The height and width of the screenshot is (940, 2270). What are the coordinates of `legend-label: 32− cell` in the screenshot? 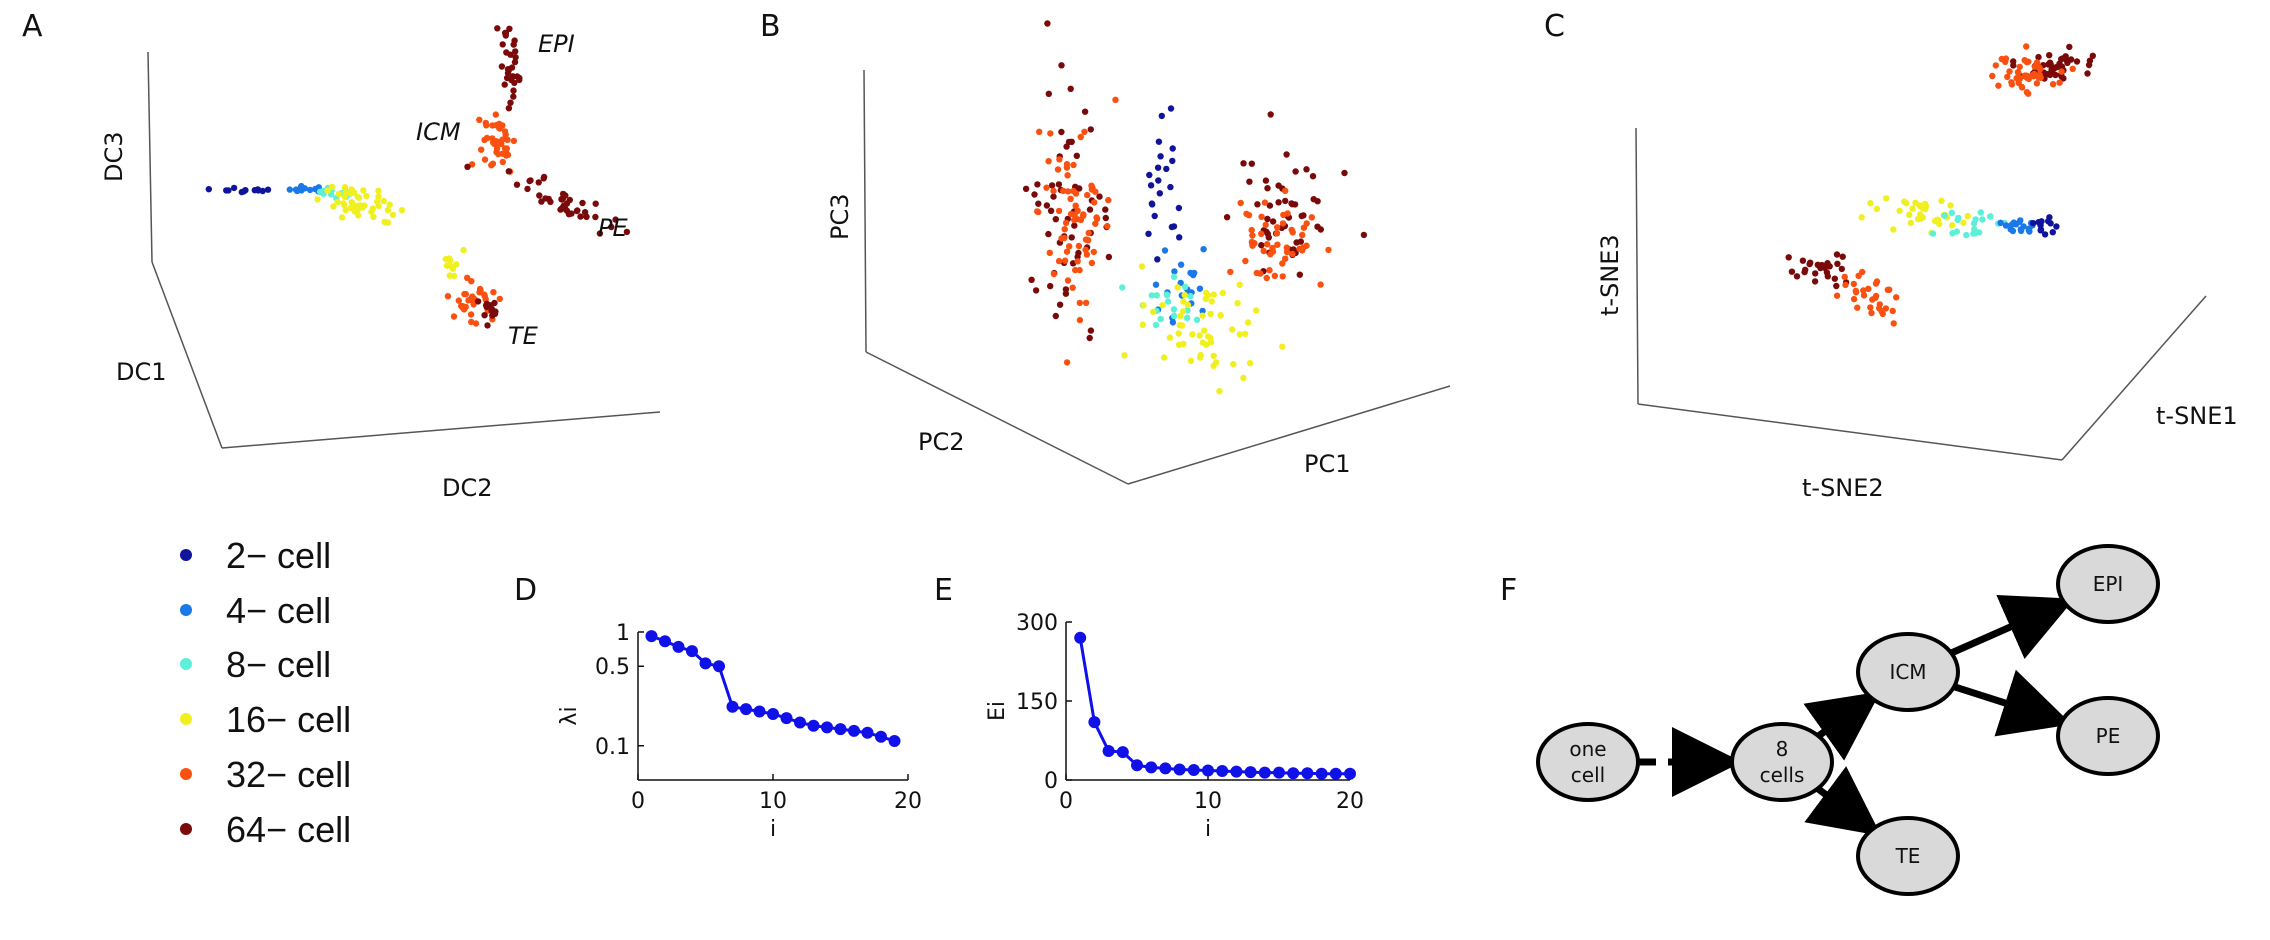 It's located at (288, 774).